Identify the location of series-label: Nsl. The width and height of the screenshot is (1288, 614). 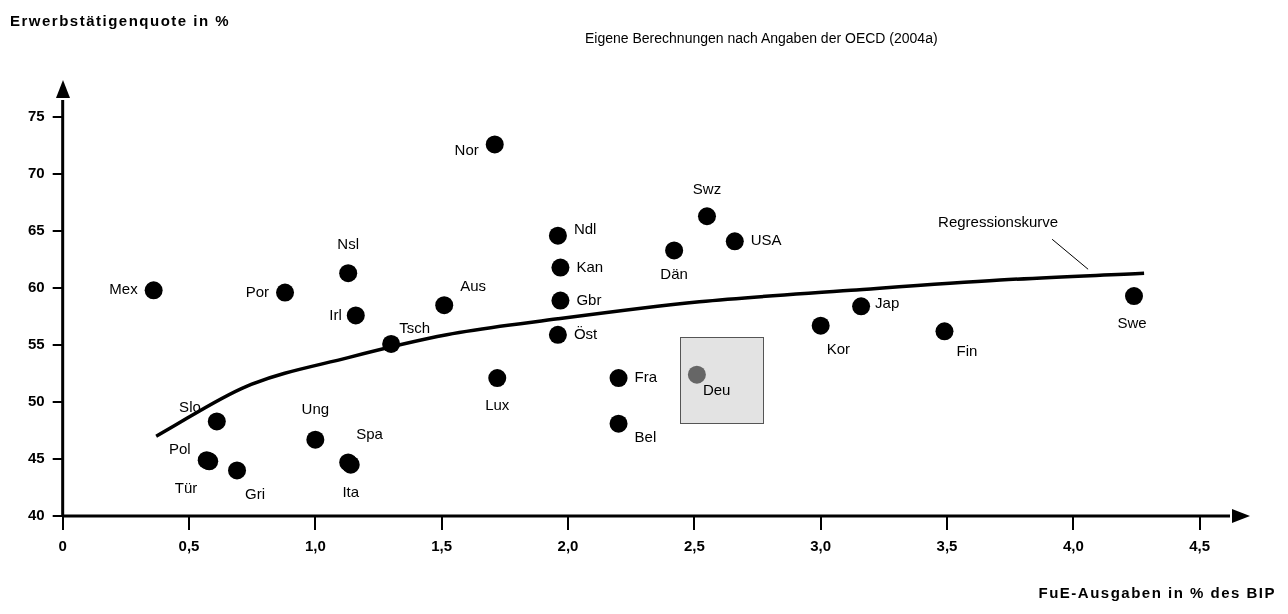
(348, 244).